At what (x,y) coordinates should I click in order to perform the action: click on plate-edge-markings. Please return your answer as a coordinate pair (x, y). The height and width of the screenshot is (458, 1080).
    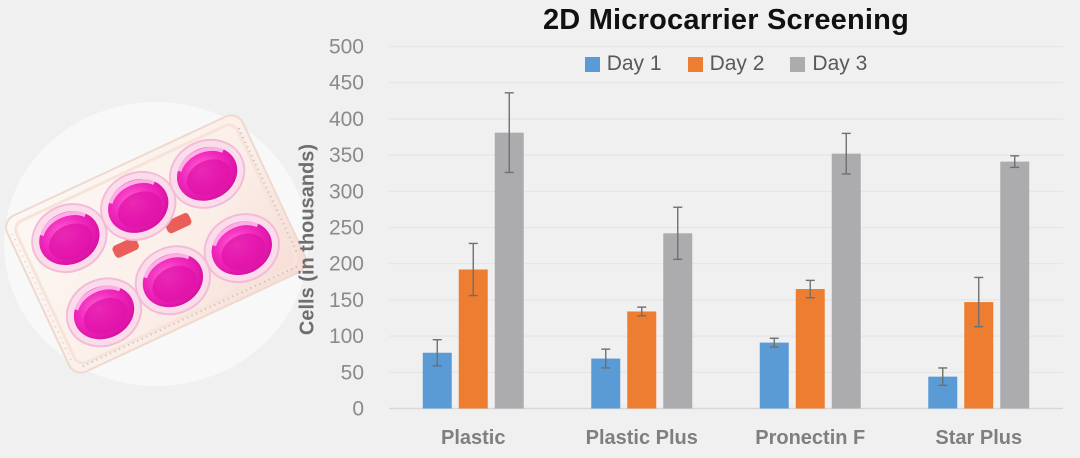
    Looking at the image, I should click on (268, 191).